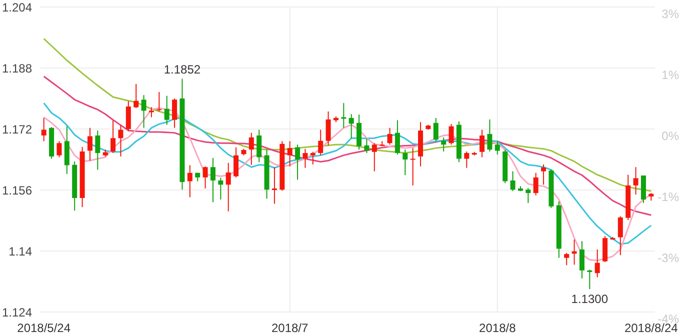 The height and width of the screenshot is (333, 681). Describe the element at coordinates (589, 299) in the screenshot. I see `annotation: 1.1300` at that location.